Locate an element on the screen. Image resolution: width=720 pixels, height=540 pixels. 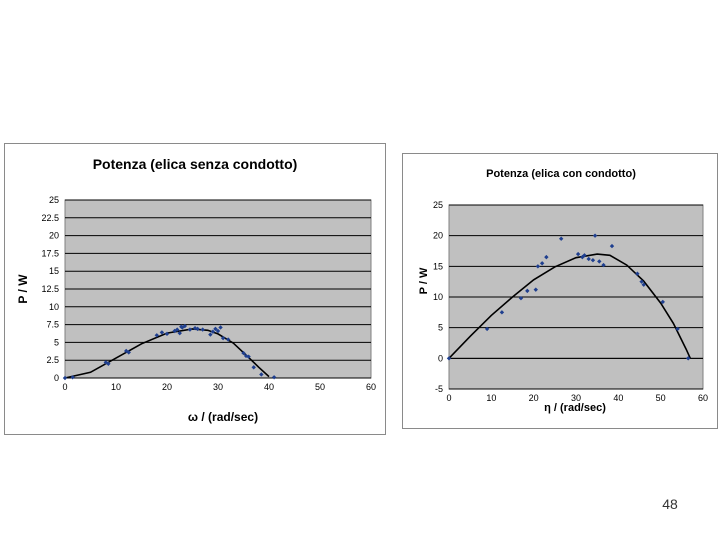
chart-title: Potenza (elica con condotto) is located at coordinates (561, 174).